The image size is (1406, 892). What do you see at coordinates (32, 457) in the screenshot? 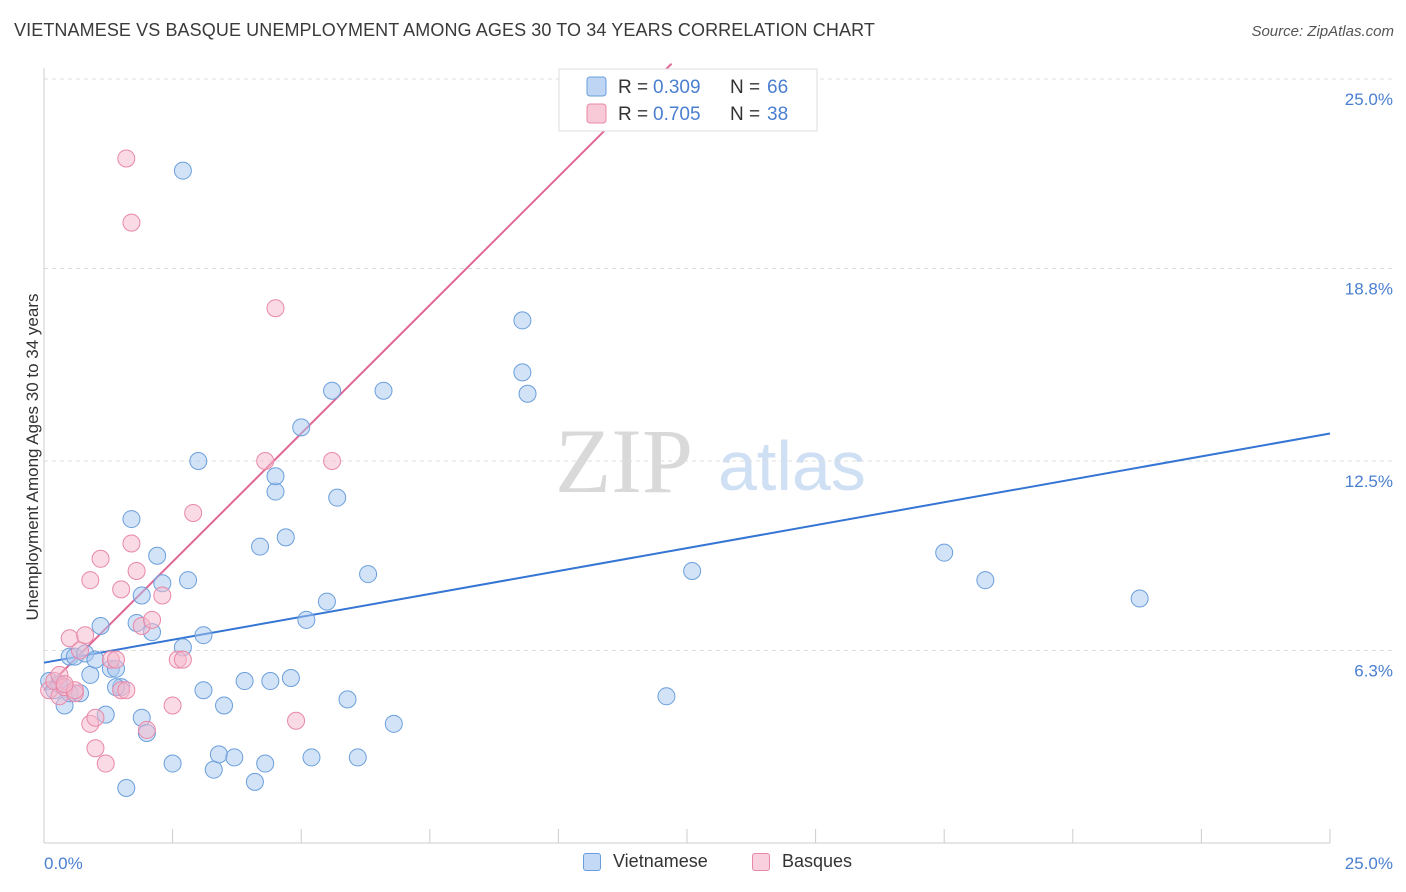
I see `y-axis-label: Unemployment Among Ages 30 to 34 years` at bounding box center [32, 457].